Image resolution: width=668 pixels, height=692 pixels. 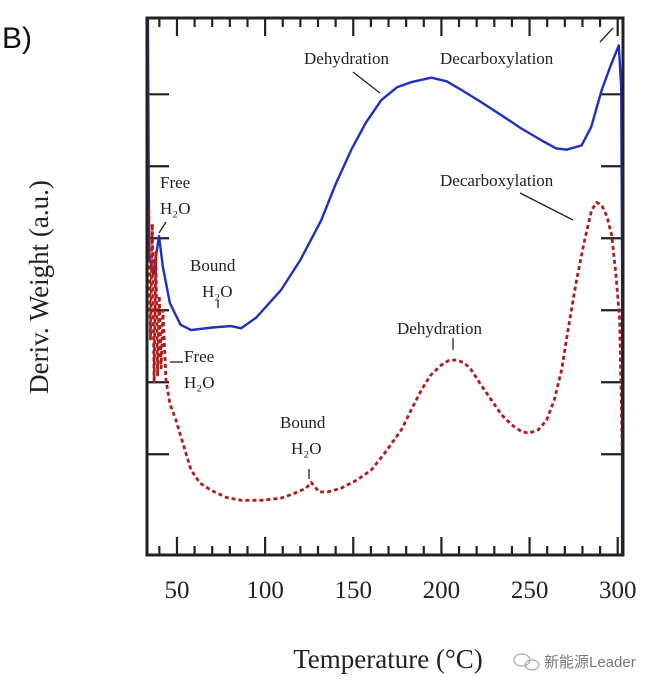 What do you see at coordinates (175, 182) in the screenshot?
I see `annotation-blue-free: Free` at bounding box center [175, 182].